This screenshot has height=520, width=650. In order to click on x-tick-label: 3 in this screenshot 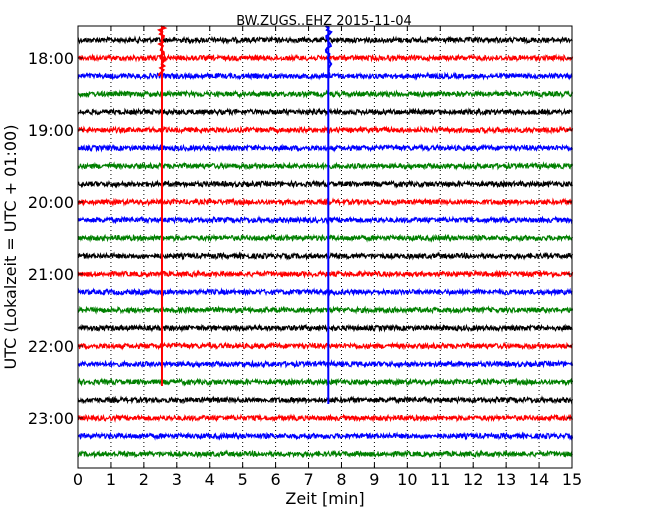, I will do `click(177, 479)`.